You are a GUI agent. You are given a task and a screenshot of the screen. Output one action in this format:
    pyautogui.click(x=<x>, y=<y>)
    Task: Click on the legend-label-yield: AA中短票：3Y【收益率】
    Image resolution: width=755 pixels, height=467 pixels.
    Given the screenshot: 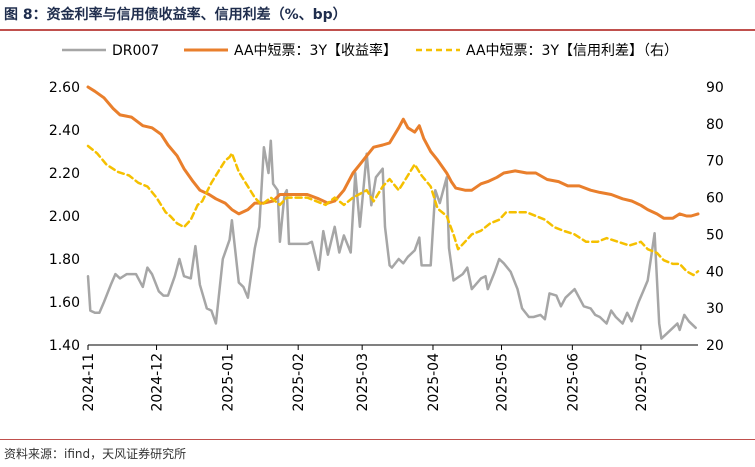 What is the action you would take?
    pyautogui.click(x=315, y=50)
    